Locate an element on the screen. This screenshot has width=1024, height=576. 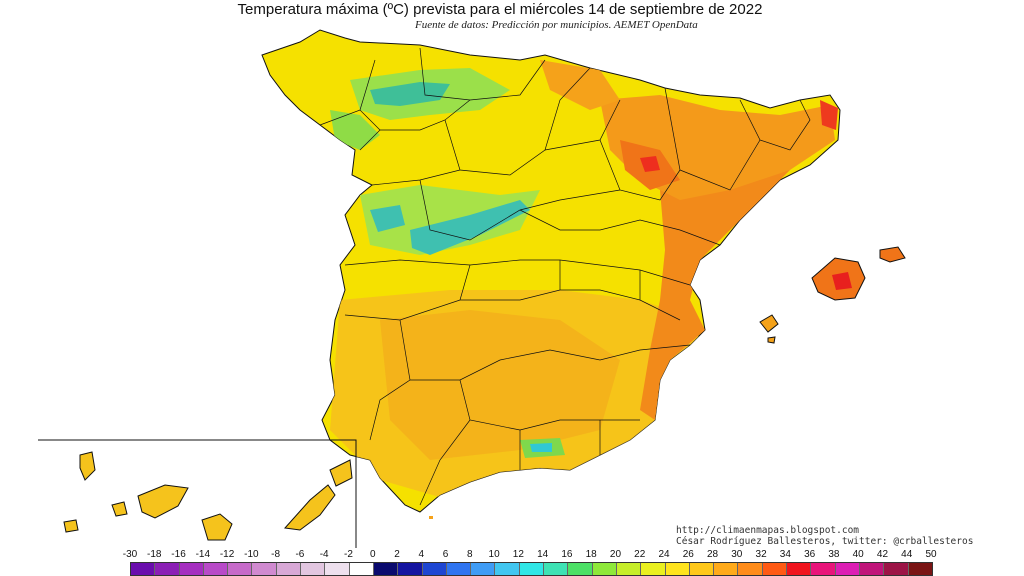
legend-label: 50 is located at coordinates (931, 554).